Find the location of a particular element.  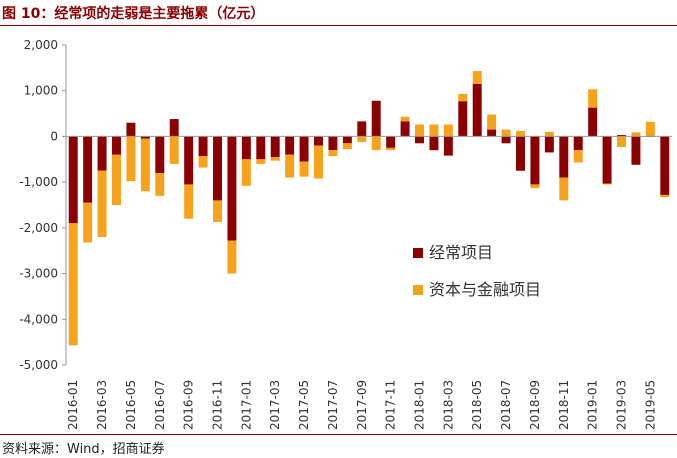

x-tick-label: 2019-05 is located at coordinates (650, 405).